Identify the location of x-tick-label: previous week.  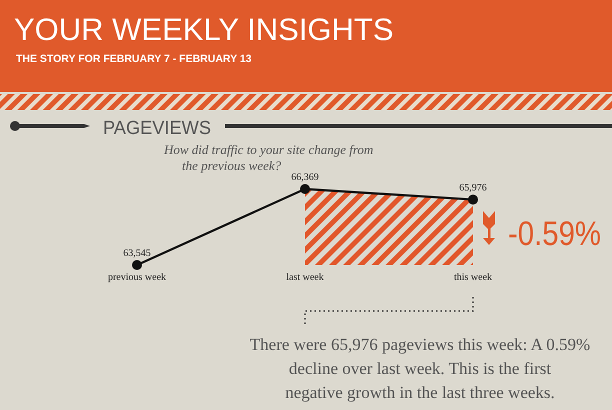
(137, 277).